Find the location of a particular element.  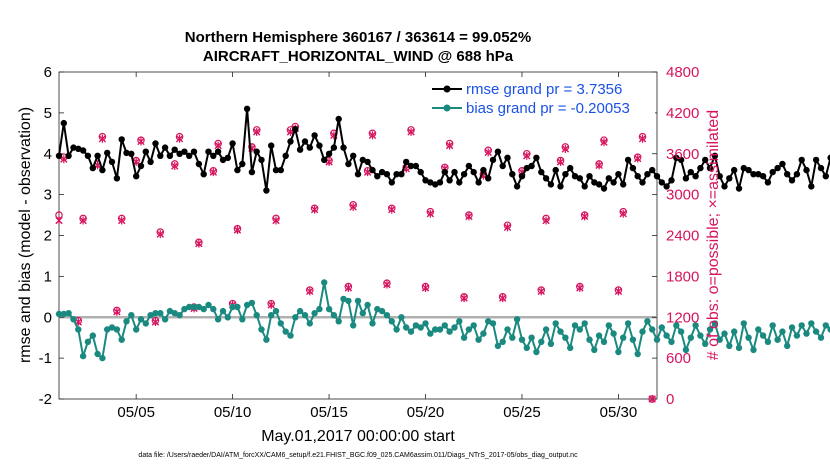

legend-rmse-marker is located at coordinates (447, 89).